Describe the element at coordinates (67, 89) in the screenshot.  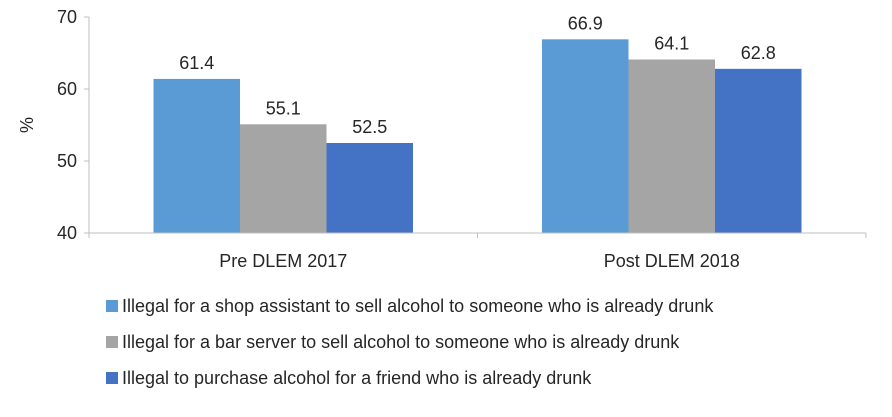
I see `y-tick-label: 60` at that location.